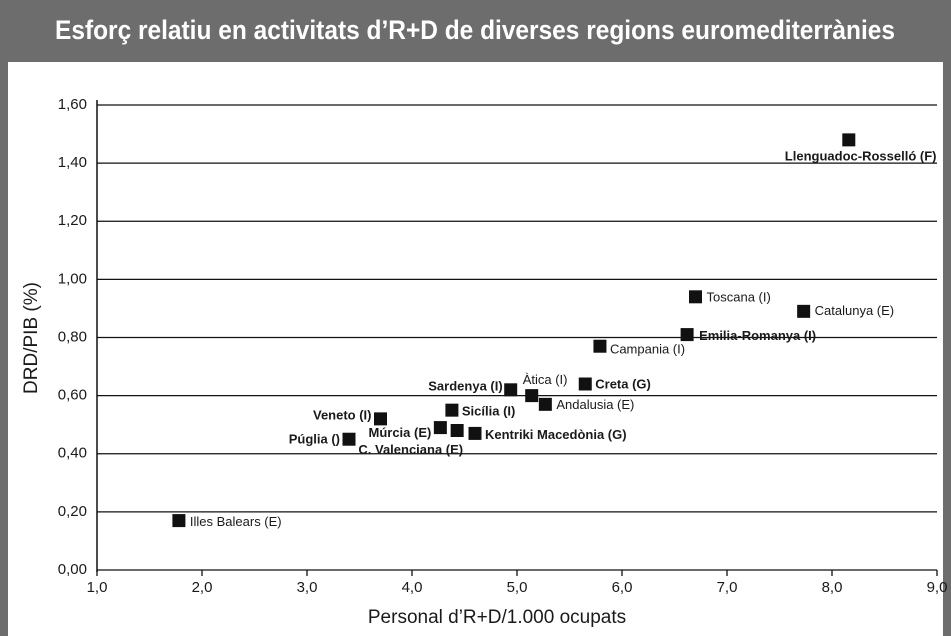  What do you see at coordinates (400, 432) in the screenshot?
I see `point-label: Múrcia (E)` at bounding box center [400, 432].